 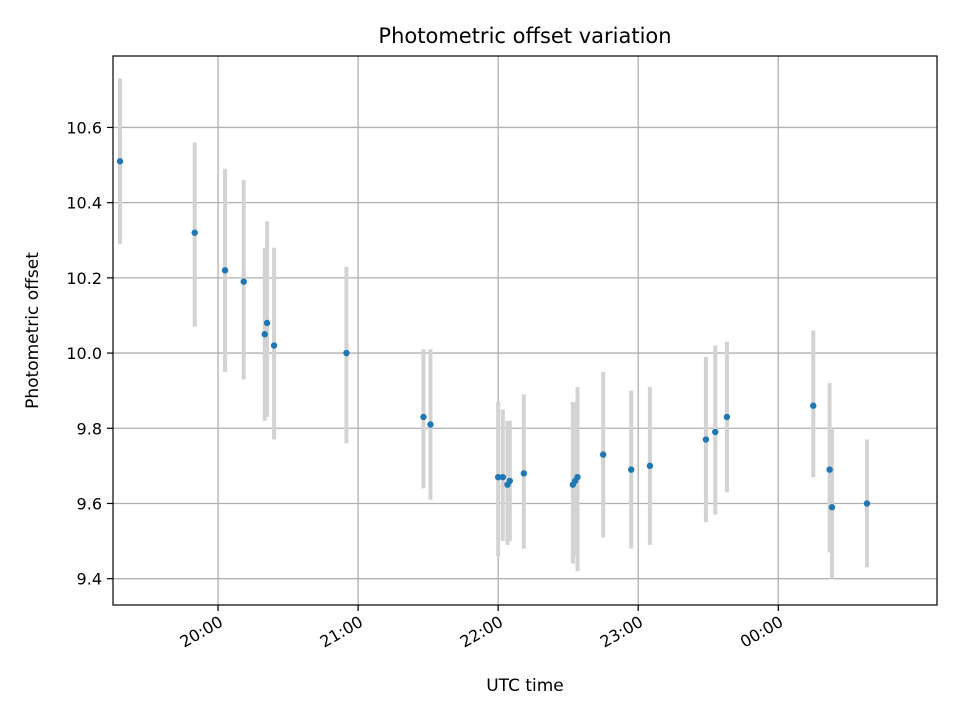 What do you see at coordinates (525, 686) in the screenshot?
I see `x-axis-title: UTC time` at bounding box center [525, 686].